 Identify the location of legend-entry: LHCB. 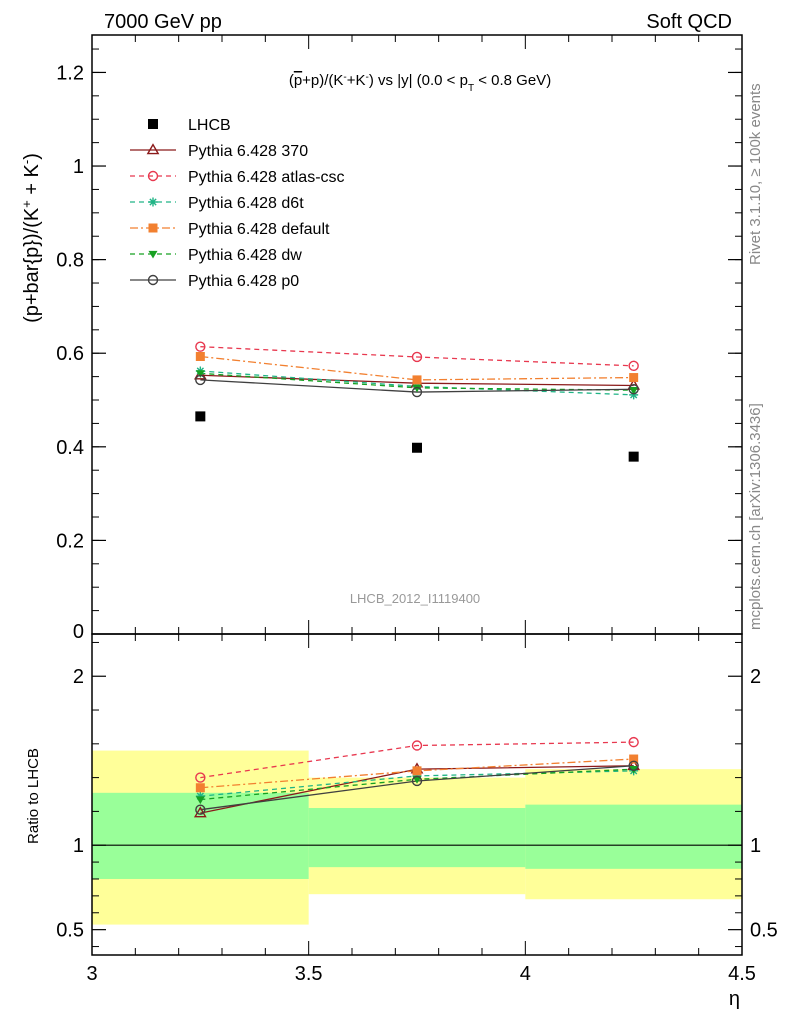
(189, 125).